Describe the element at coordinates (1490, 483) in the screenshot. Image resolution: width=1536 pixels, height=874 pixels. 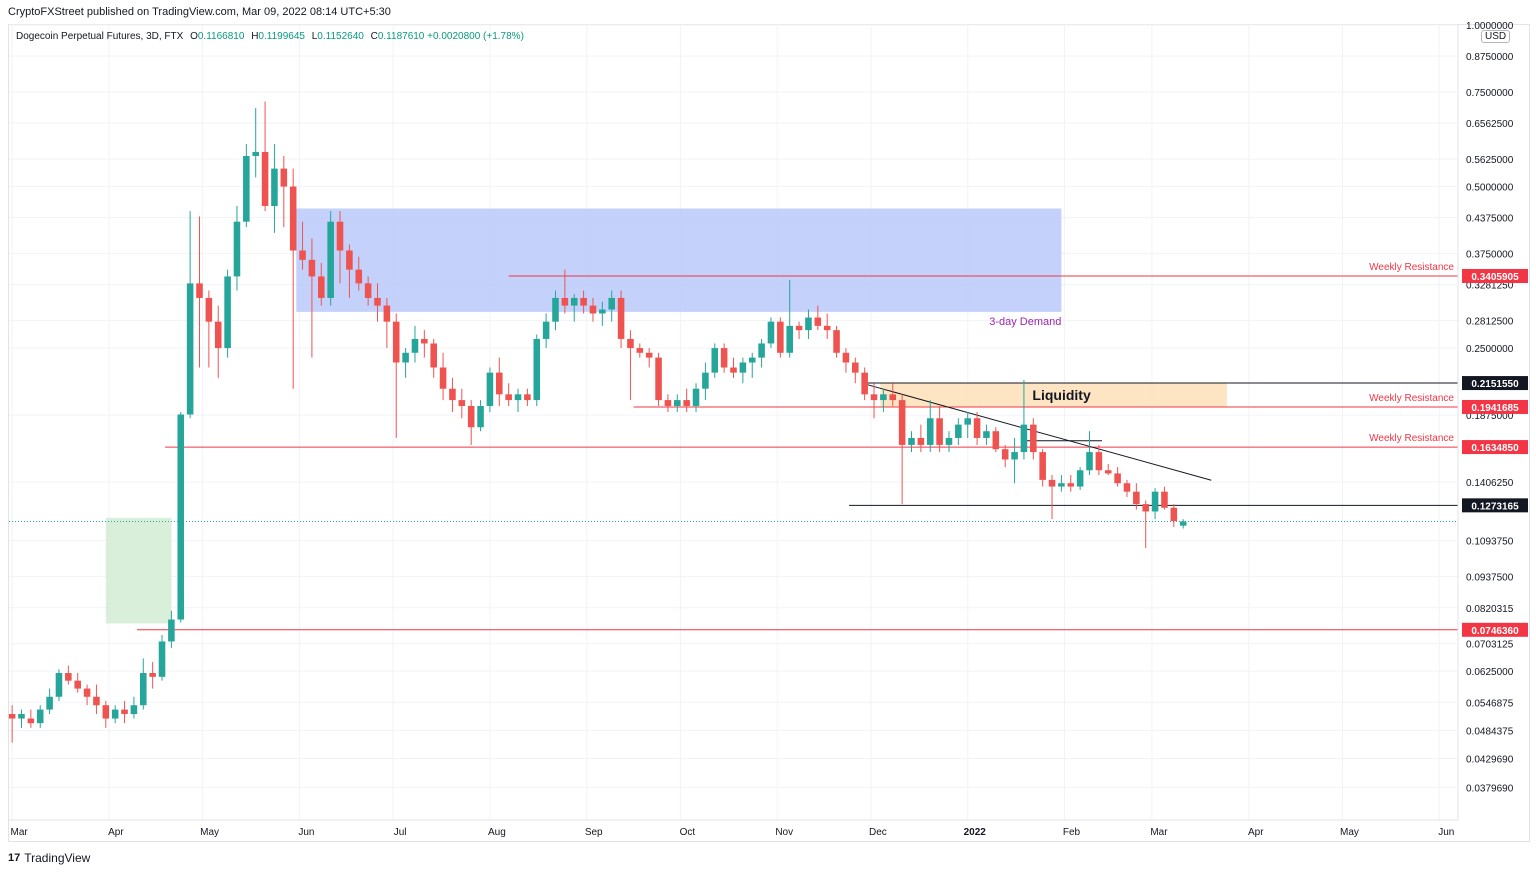
I see `y-tick-label: 0.1406250` at that location.